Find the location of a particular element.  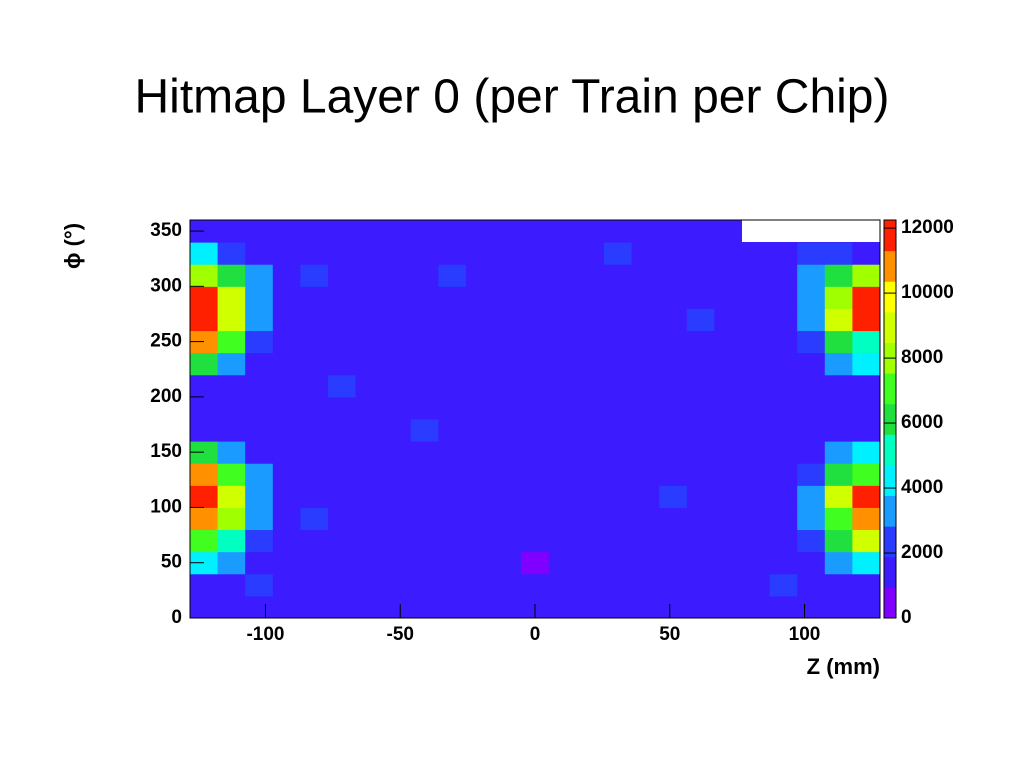

x-tick-label: 0 is located at coordinates (535, 634).